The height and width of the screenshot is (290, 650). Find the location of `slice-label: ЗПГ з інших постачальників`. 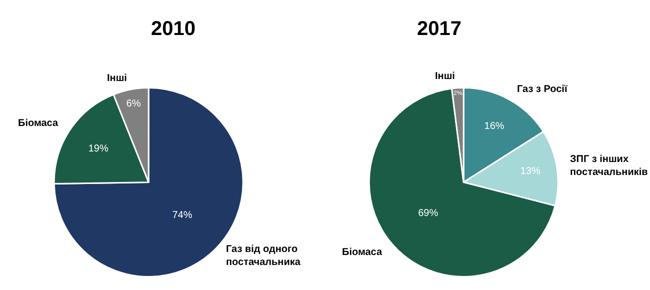

slice-label: ЗПГ з інших постачальників is located at coordinates (609, 166).